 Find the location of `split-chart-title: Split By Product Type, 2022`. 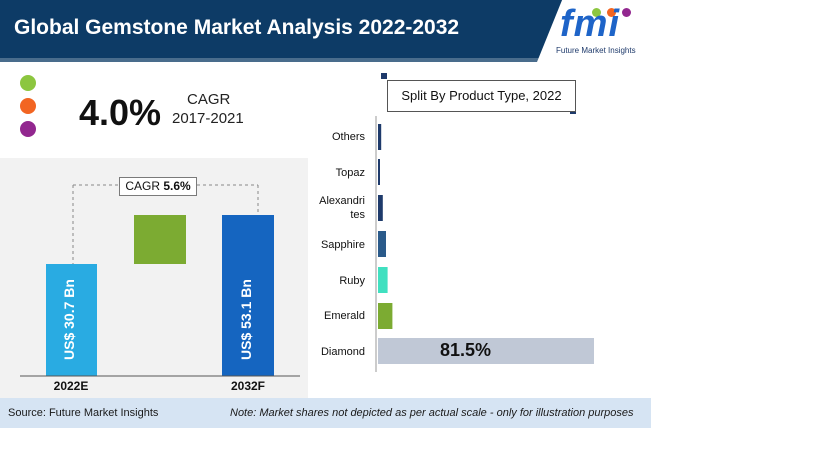

split-chart-title: Split By Product Type, 2022 is located at coordinates (481, 96).